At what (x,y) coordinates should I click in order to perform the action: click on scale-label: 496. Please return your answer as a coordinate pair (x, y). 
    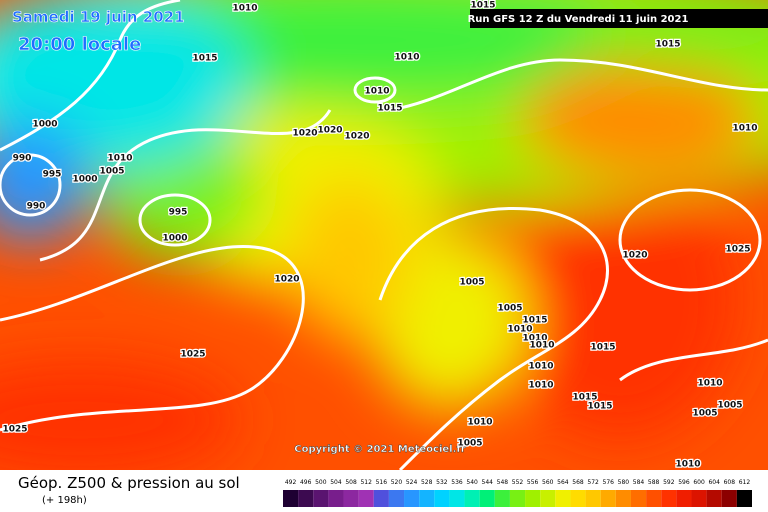
    Looking at the image, I should click on (306, 482).